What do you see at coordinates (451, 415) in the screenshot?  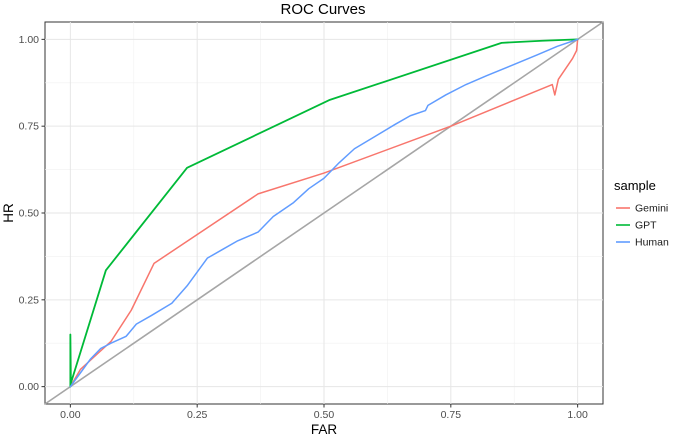 I see `x-tick-label: 0.75` at bounding box center [451, 415].